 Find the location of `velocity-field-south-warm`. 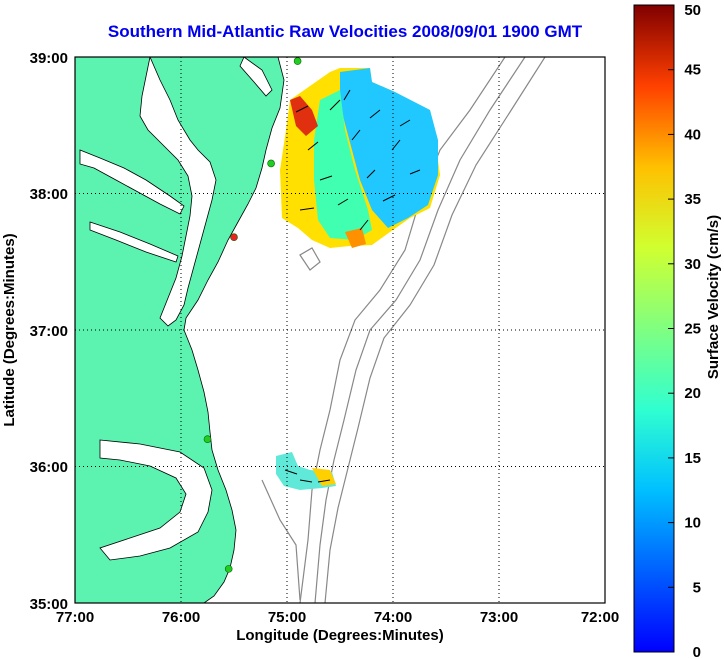

velocity-field-south-warm is located at coordinates (324, 477).